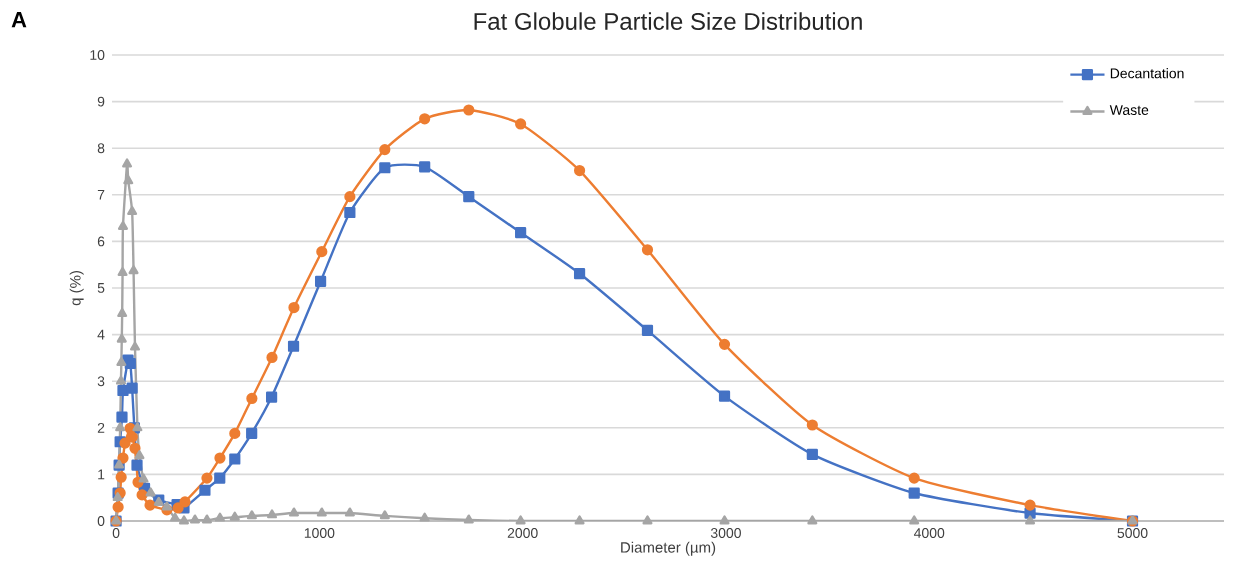  What do you see at coordinates (319, 533) in the screenshot?
I see `x-tick-label: 1000` at bounding box center [319, 533].